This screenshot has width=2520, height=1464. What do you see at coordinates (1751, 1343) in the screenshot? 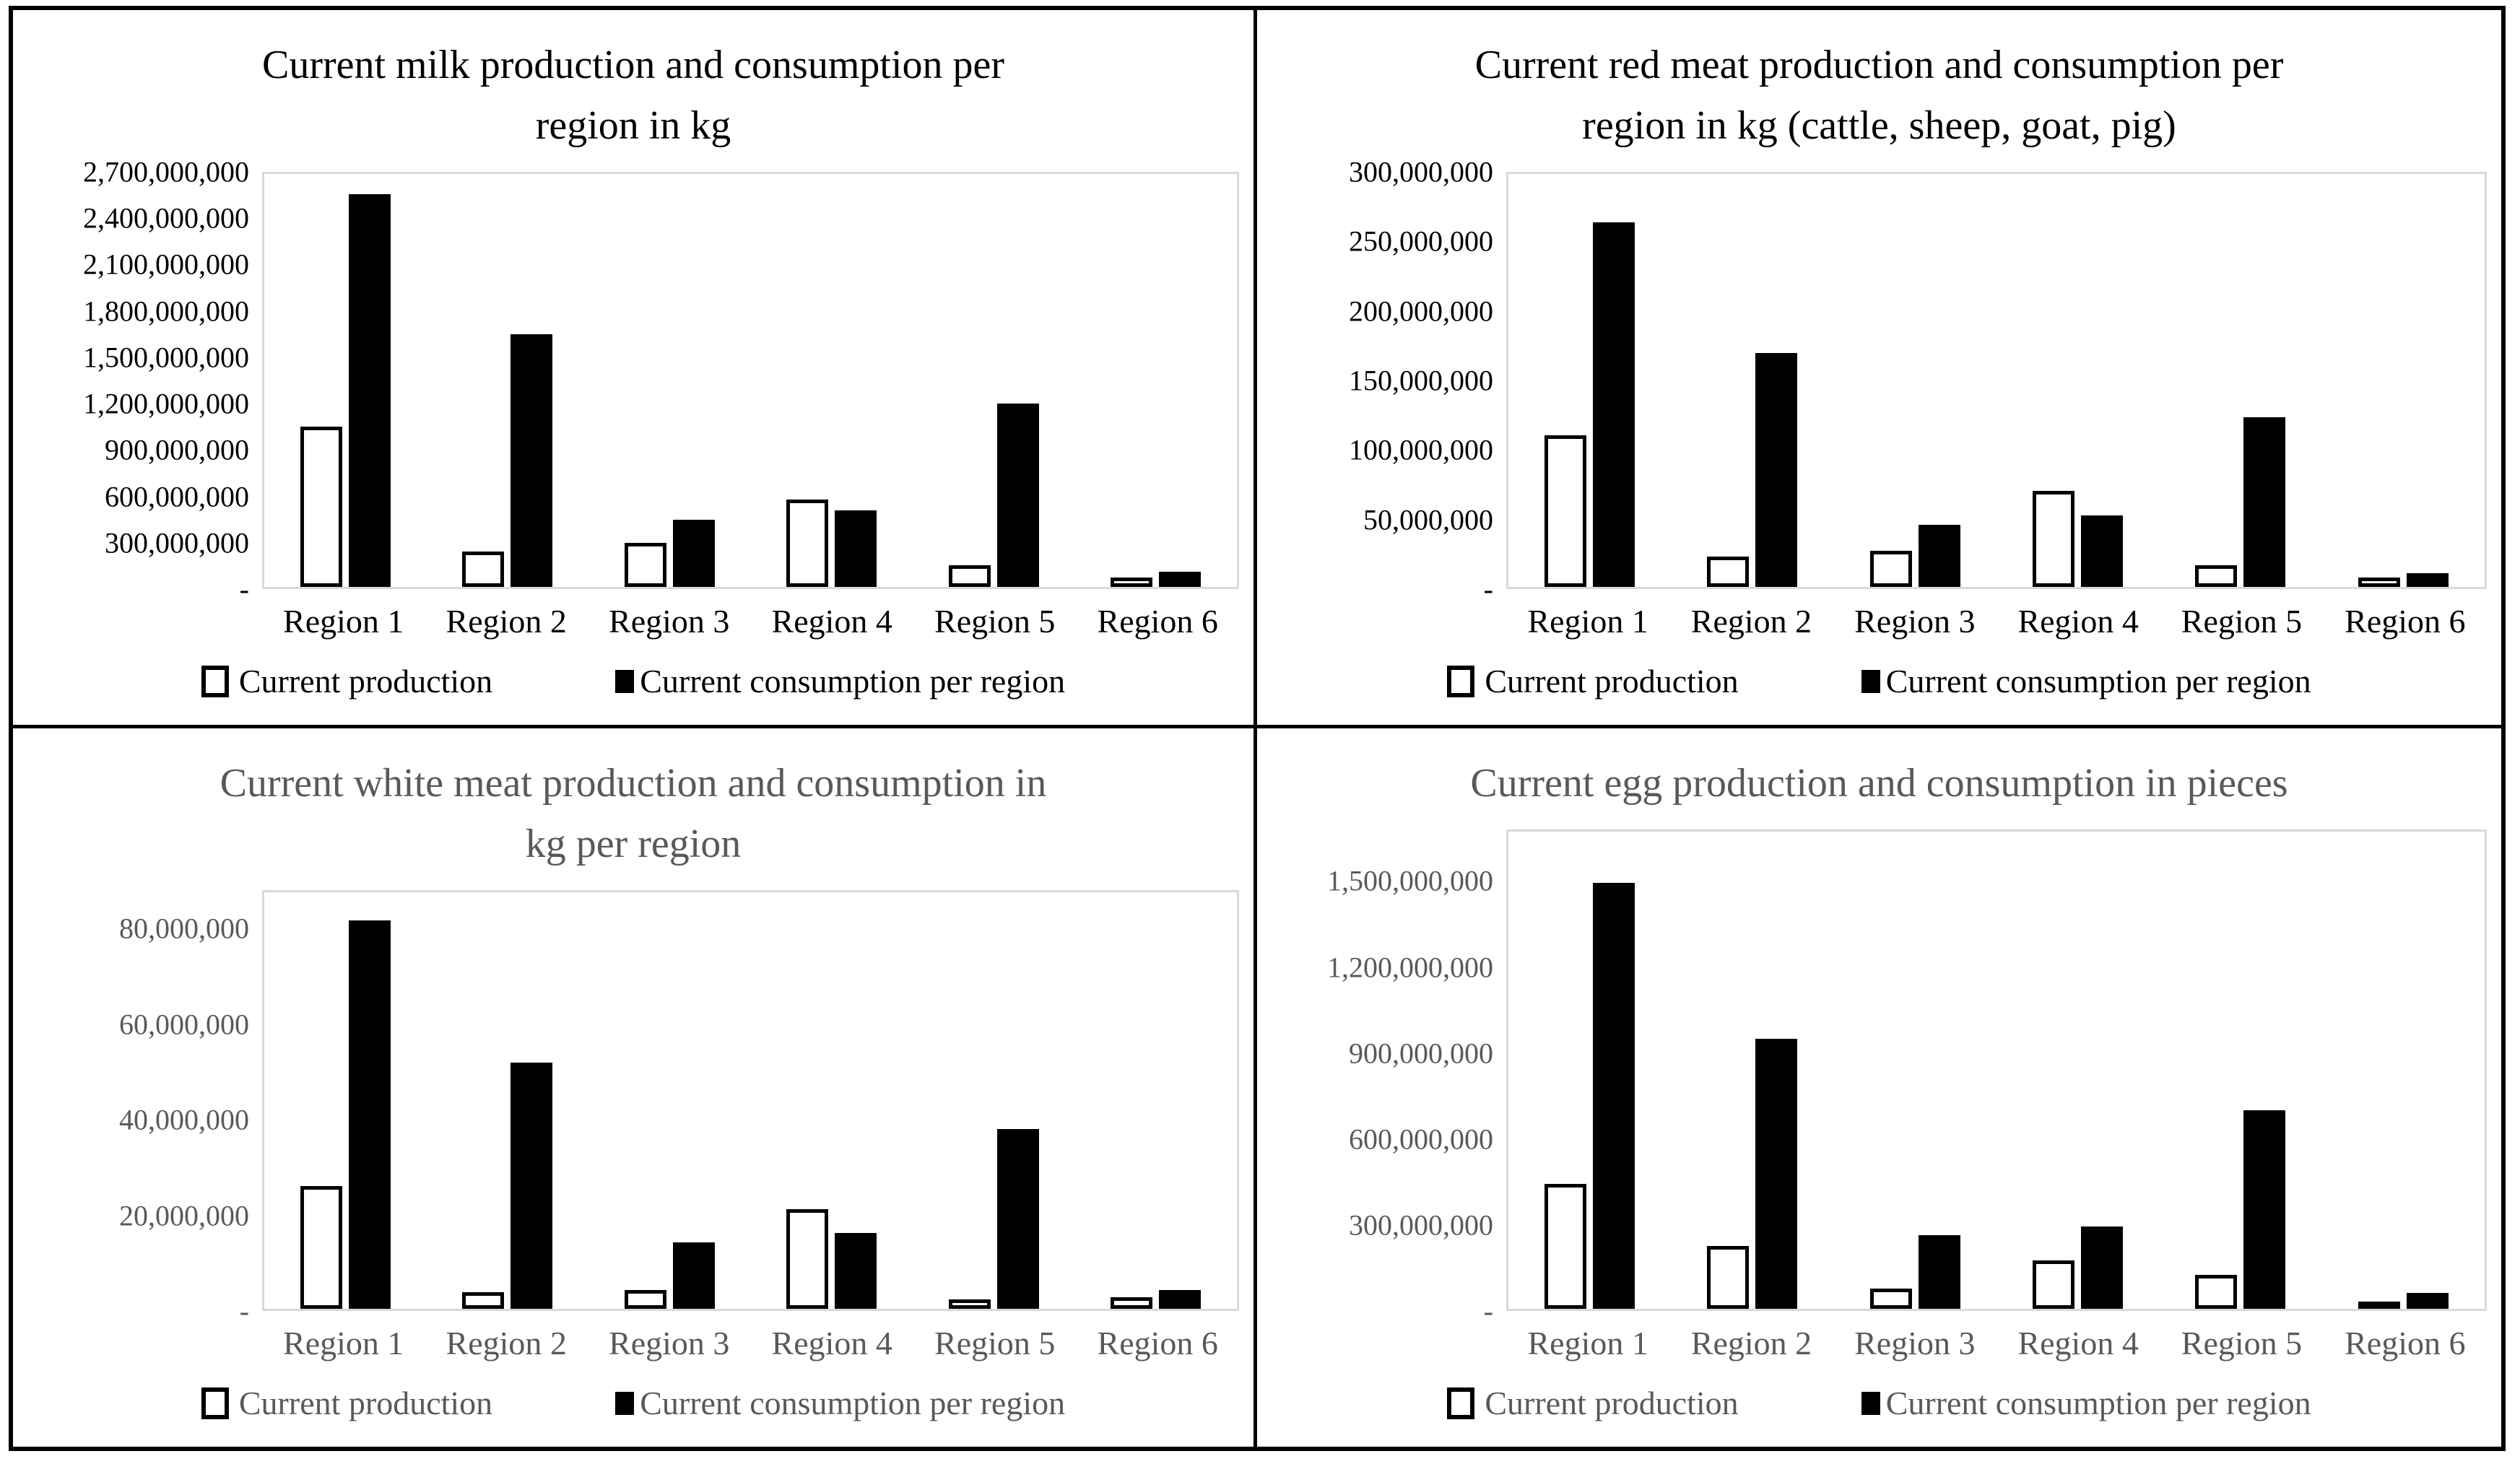
I see `x-category-label: Region 2` at bounding box center [1751, 1343].